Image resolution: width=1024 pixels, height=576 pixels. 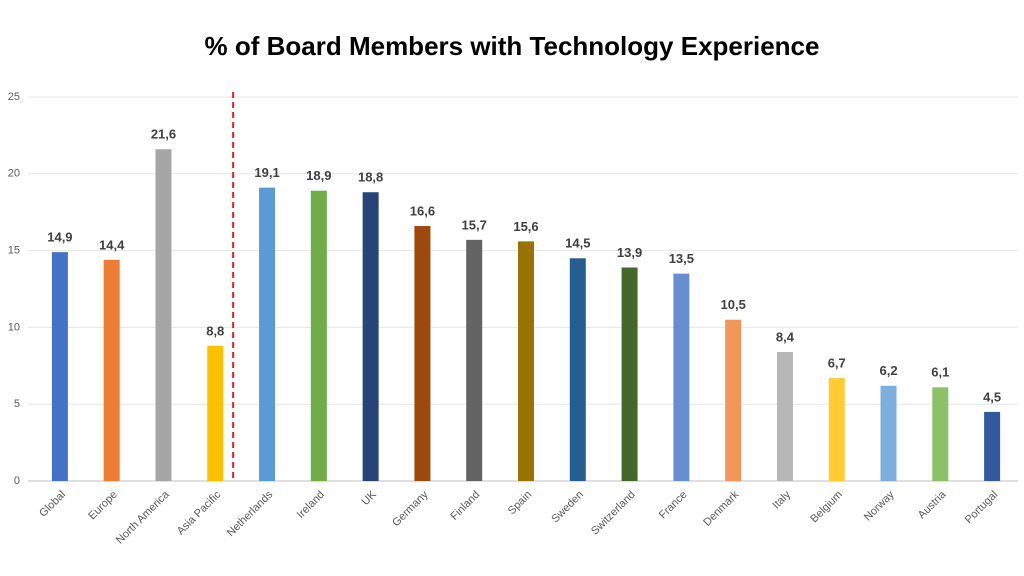 What do you see at coordinates (14, 97) in the screenshot?
I see `y-tick-label: 25` at bounding box center [14, 97].